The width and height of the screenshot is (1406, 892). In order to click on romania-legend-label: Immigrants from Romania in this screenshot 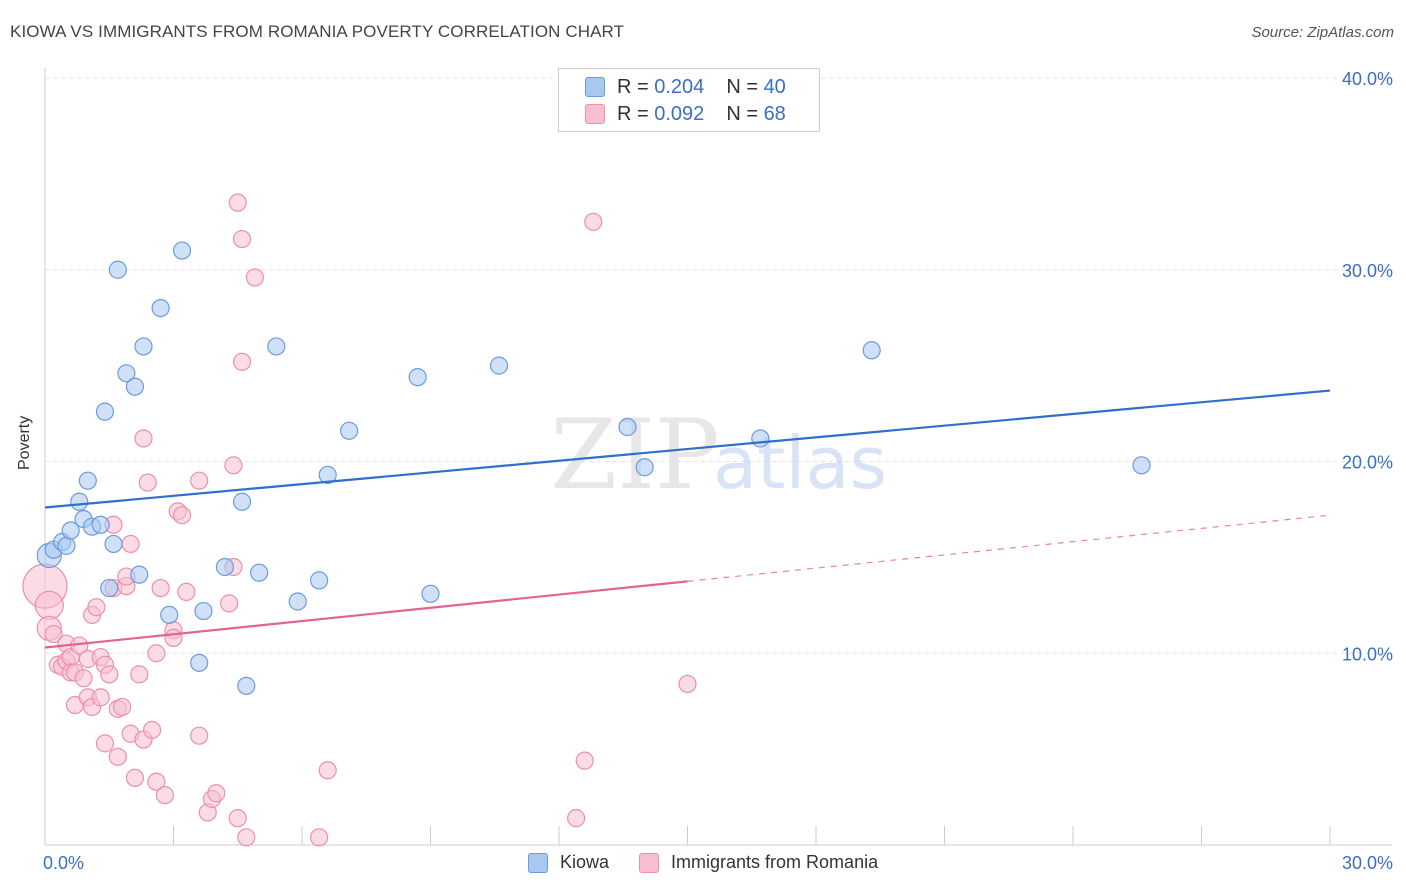, I will do `click(775, 862)`.